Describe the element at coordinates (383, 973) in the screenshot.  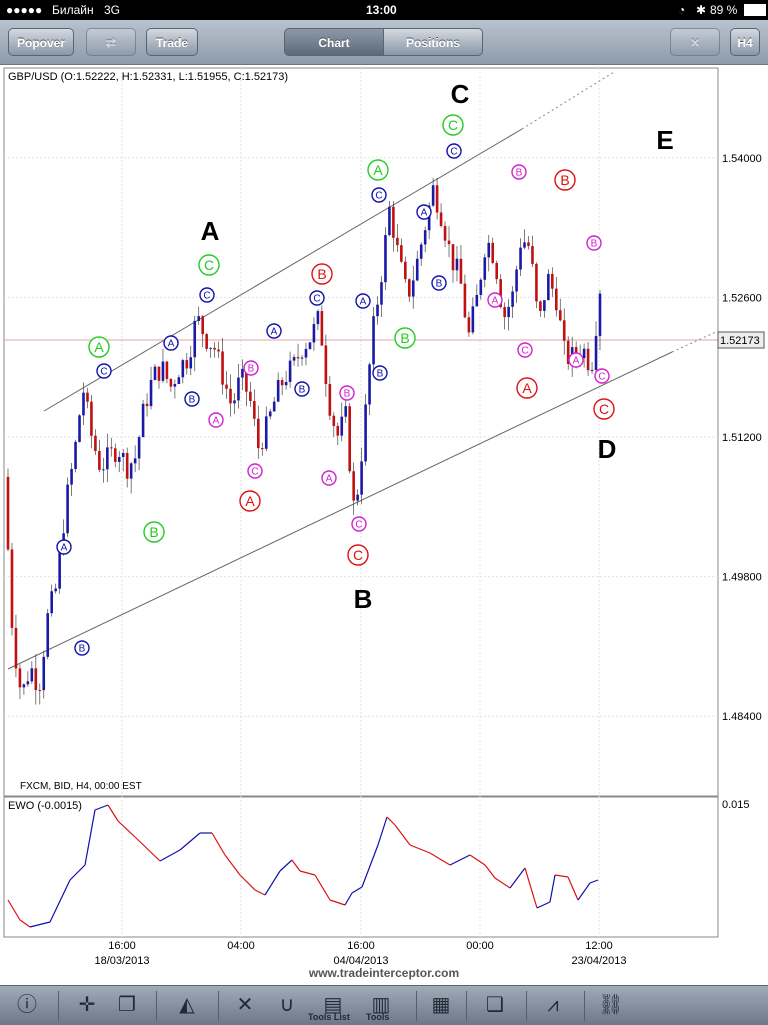
I see `watermark: www.tradeinterceptor.com` at that location.